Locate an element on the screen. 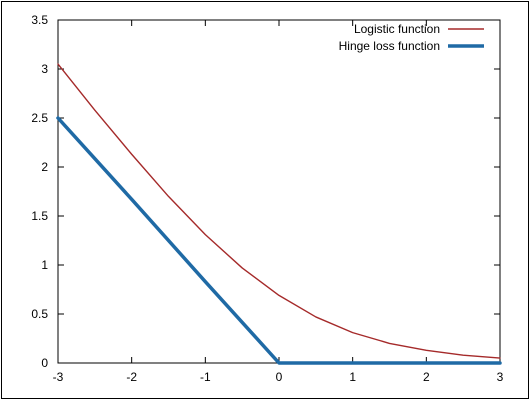 Image resolution: width=532 pixels, height=402 pixels. x-tick-label: -1 is located at coordinates (205, 377).